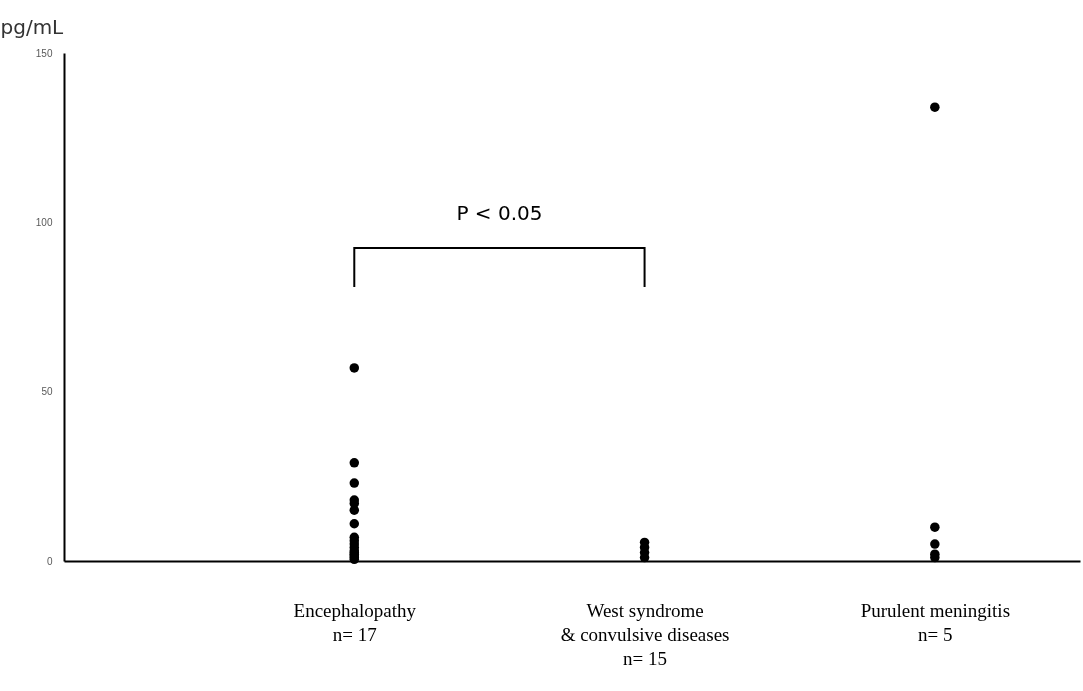  Describe the element at coordinates (935, 622) in the screenshot. I see `x-tick-label: Purulent meningitis n= 5` at that location.